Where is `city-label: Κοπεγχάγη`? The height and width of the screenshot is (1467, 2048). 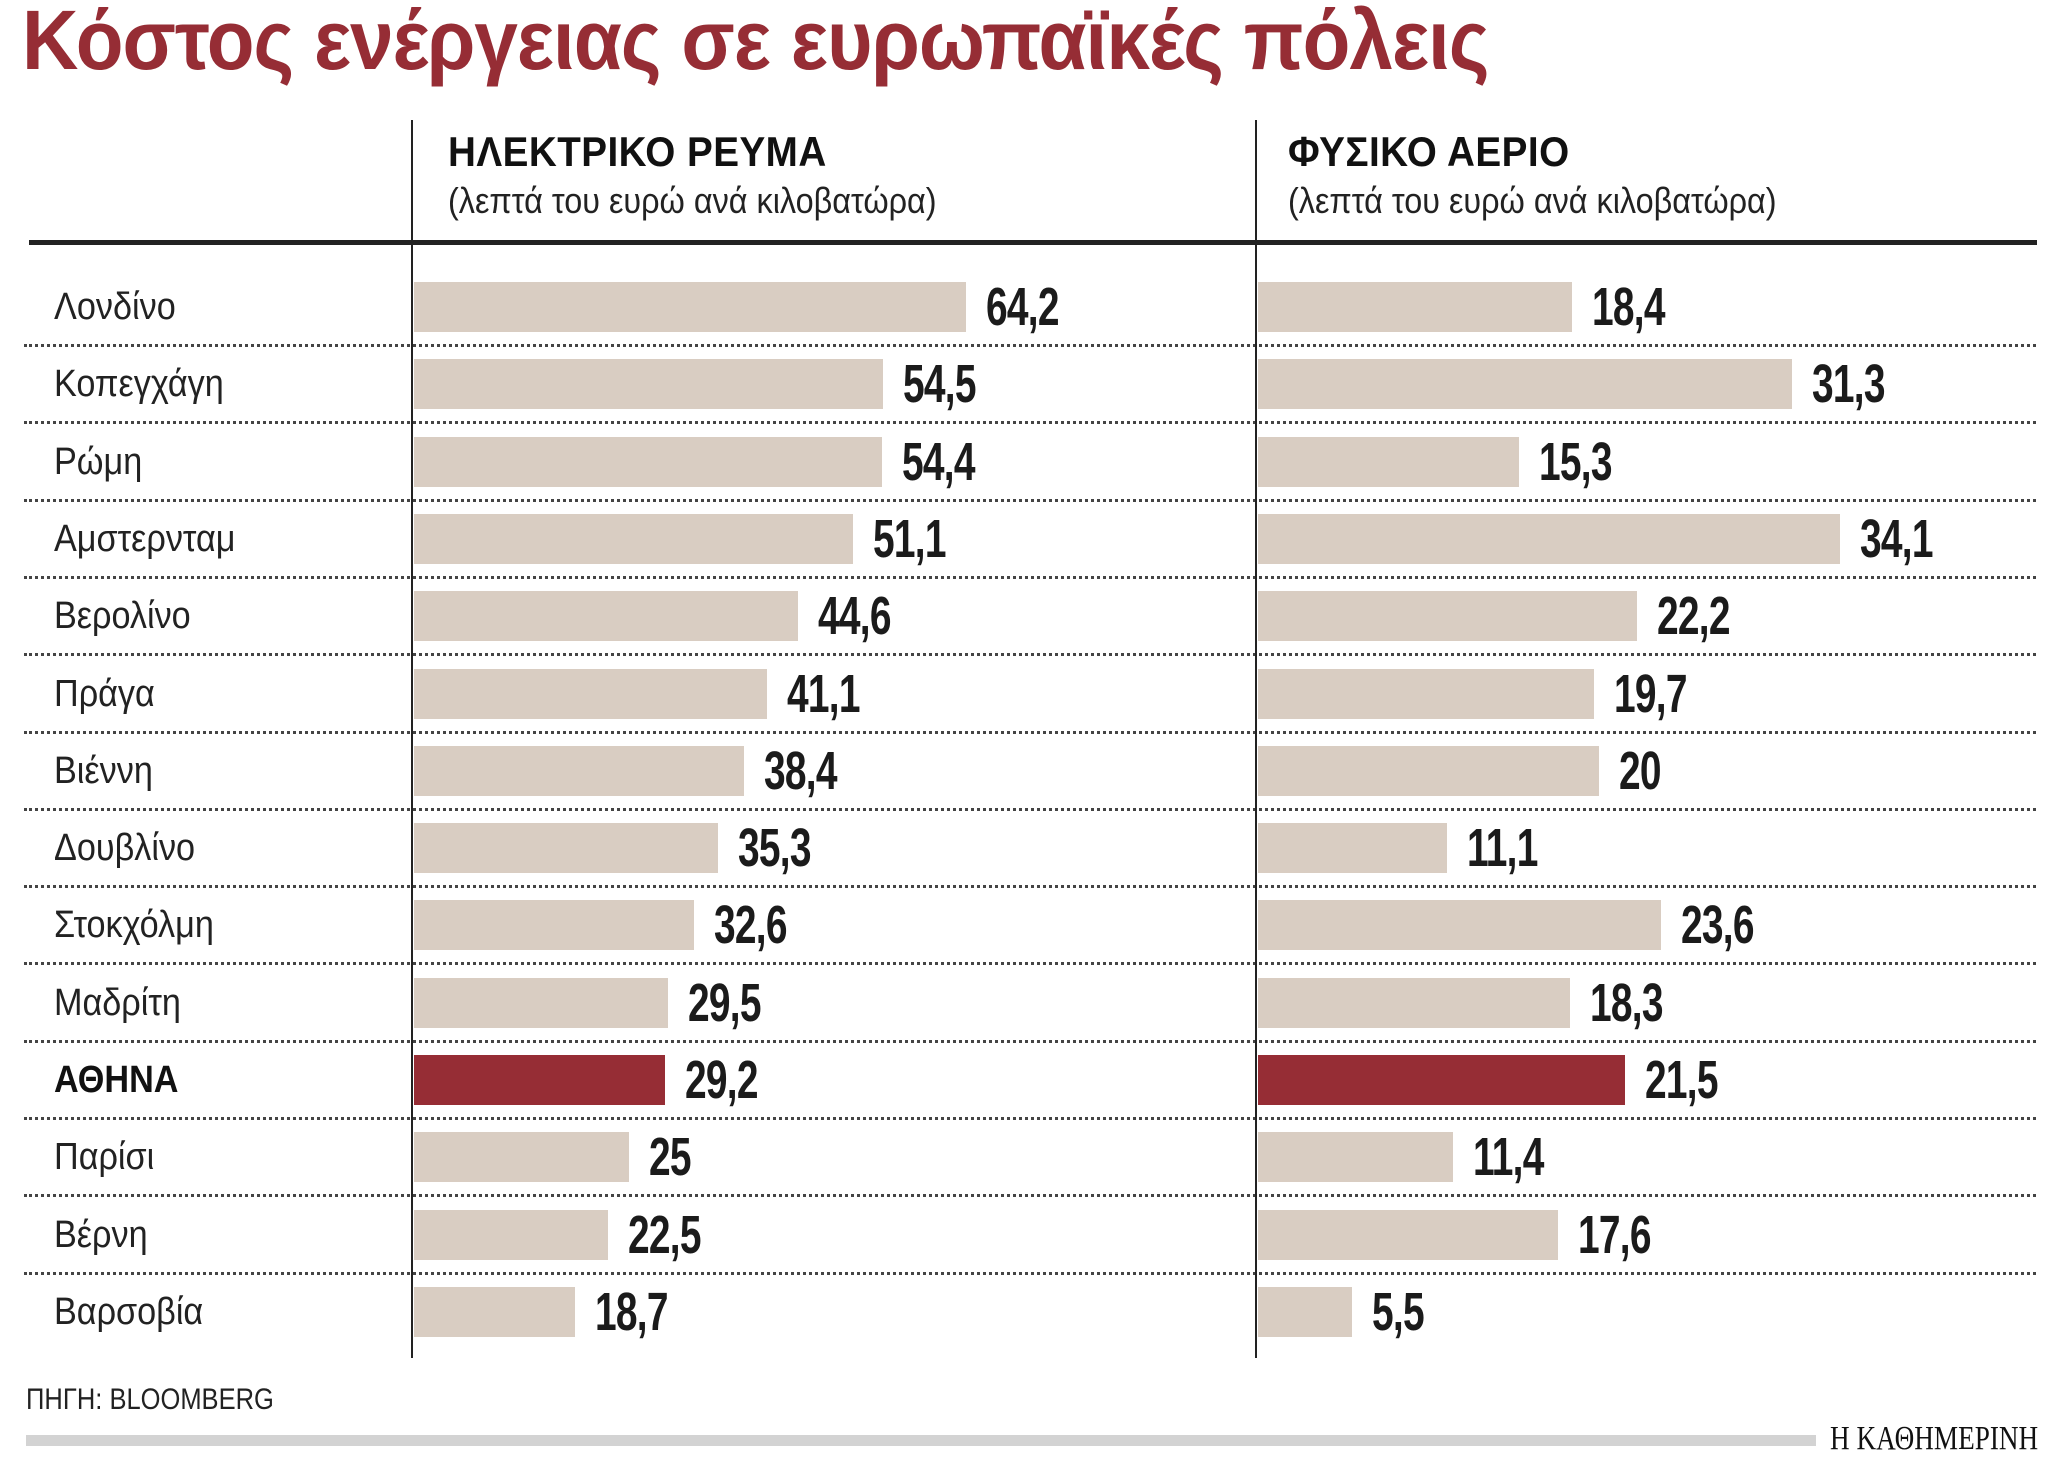 city-label: Κοπεγχάγη is located at coordinates (139, 384).